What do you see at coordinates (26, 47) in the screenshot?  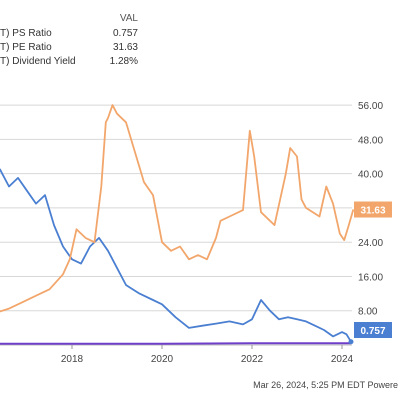 I see `legend-label-pe-ratio: T) PE Ratio` at bounding box center [26, 47].